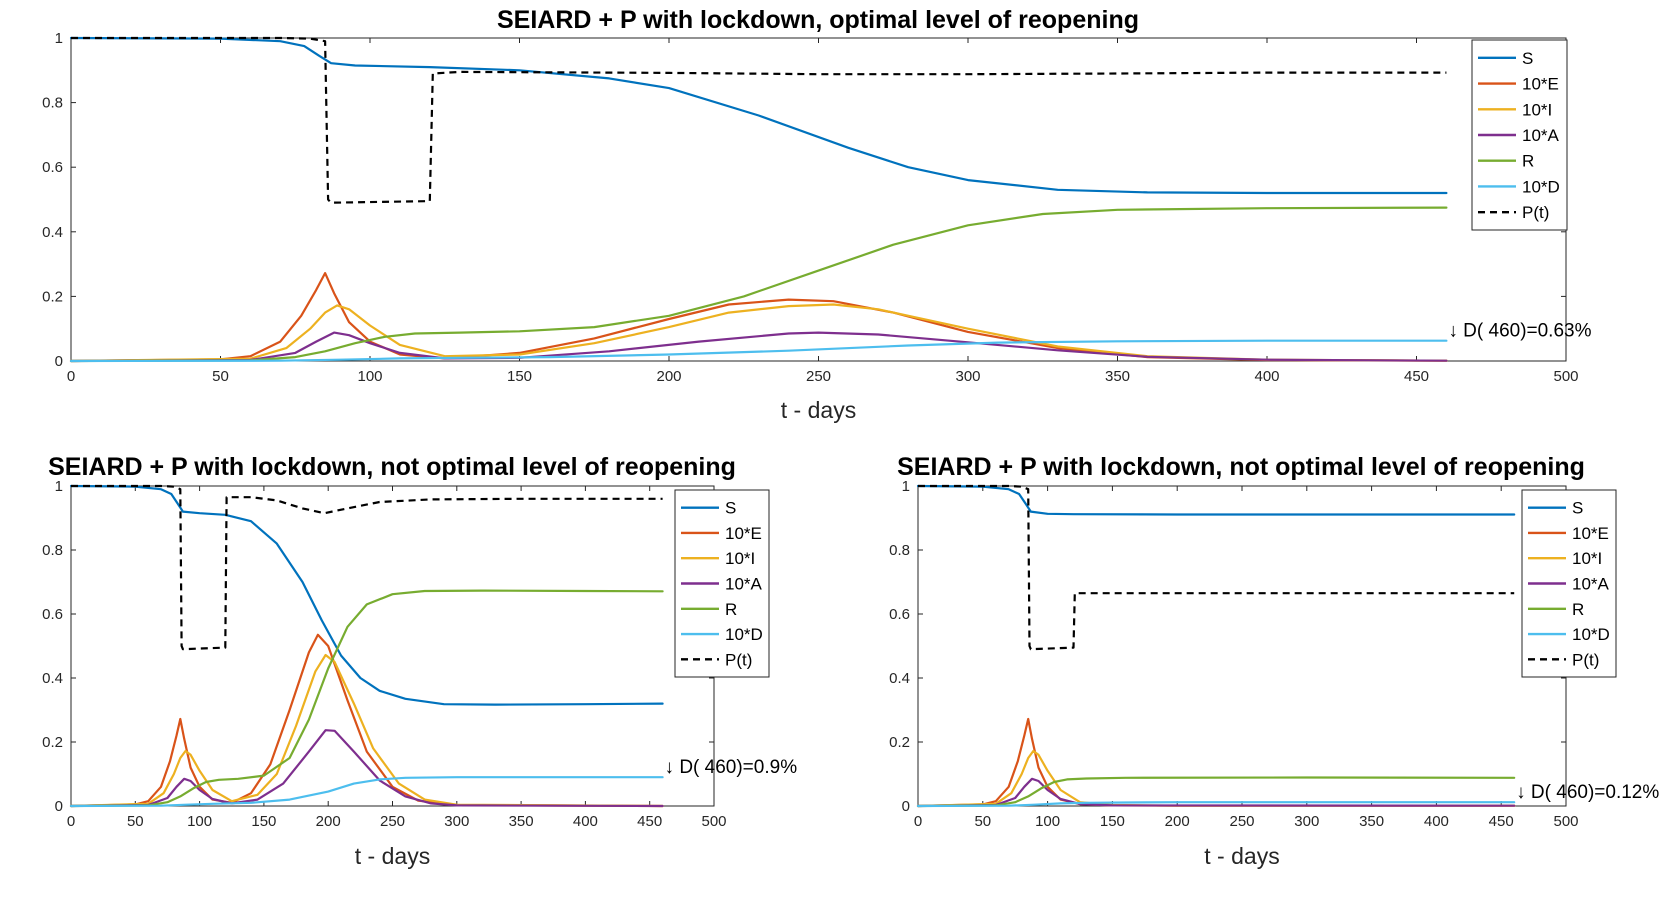  Describe the element at coordinates (1519, 331) in the screenshot. I see `death-annotation: ↓ D( 460)=0.63%` at that location.